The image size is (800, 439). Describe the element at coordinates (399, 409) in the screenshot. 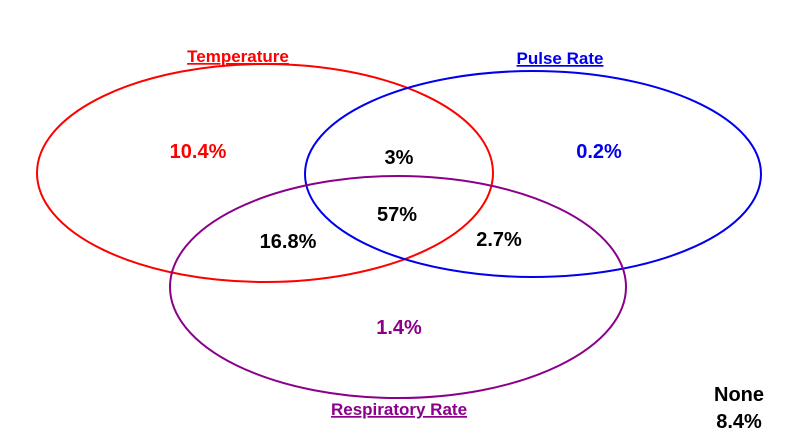

I see `respiratory-rate-label: Respiratory Rate` at that location.